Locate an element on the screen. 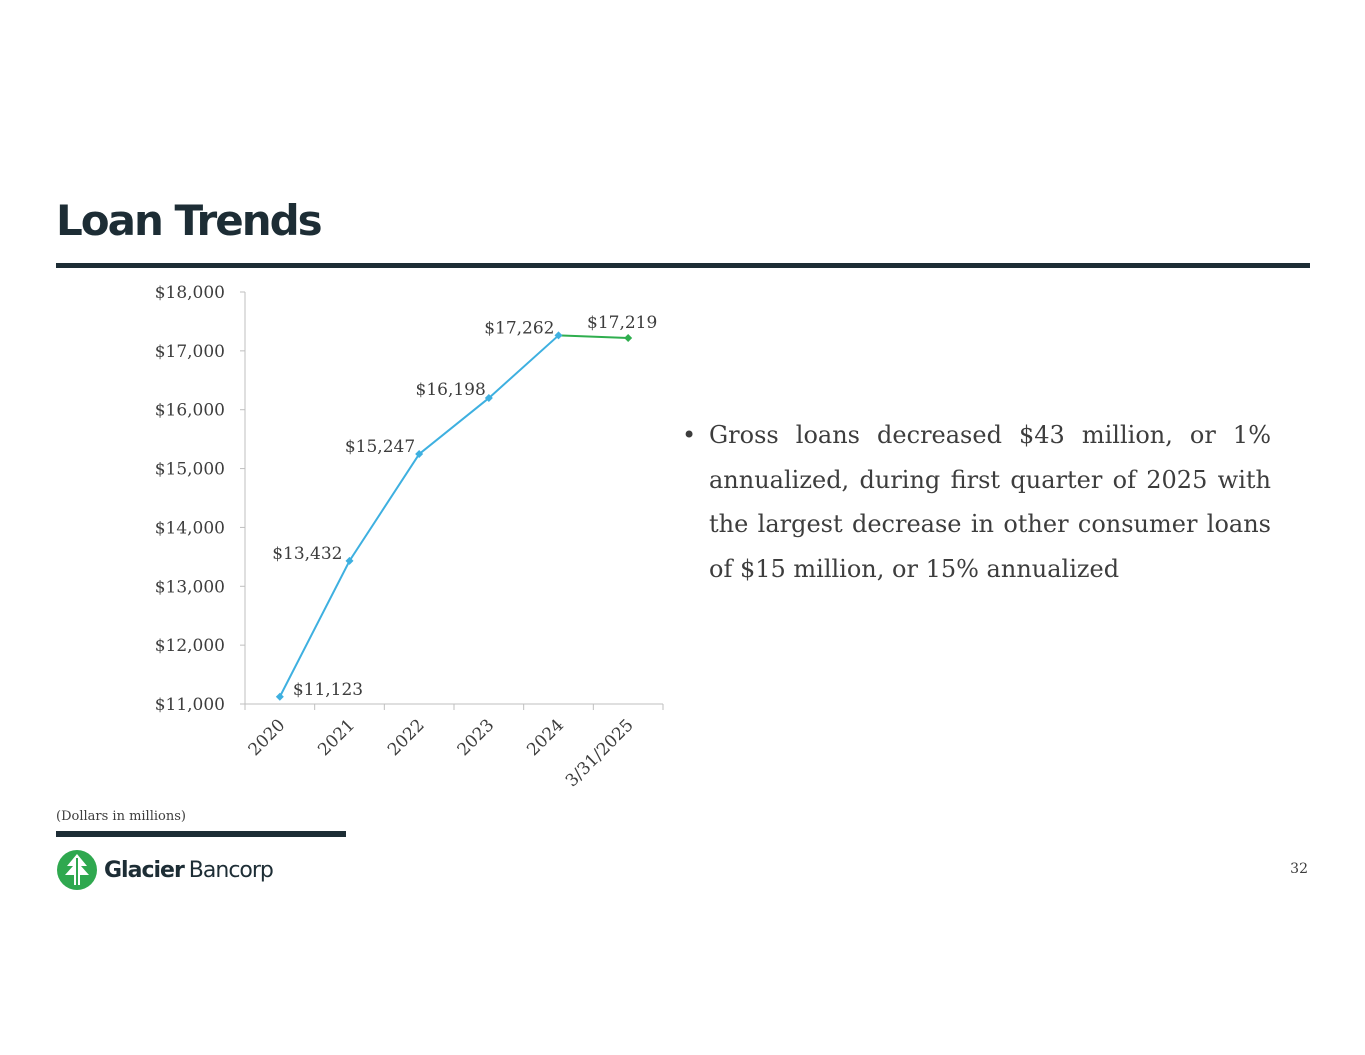 The width and height of the screenshot is (1365, 1055). x-tick-label: 2023 is located at coordinates (476, 737).